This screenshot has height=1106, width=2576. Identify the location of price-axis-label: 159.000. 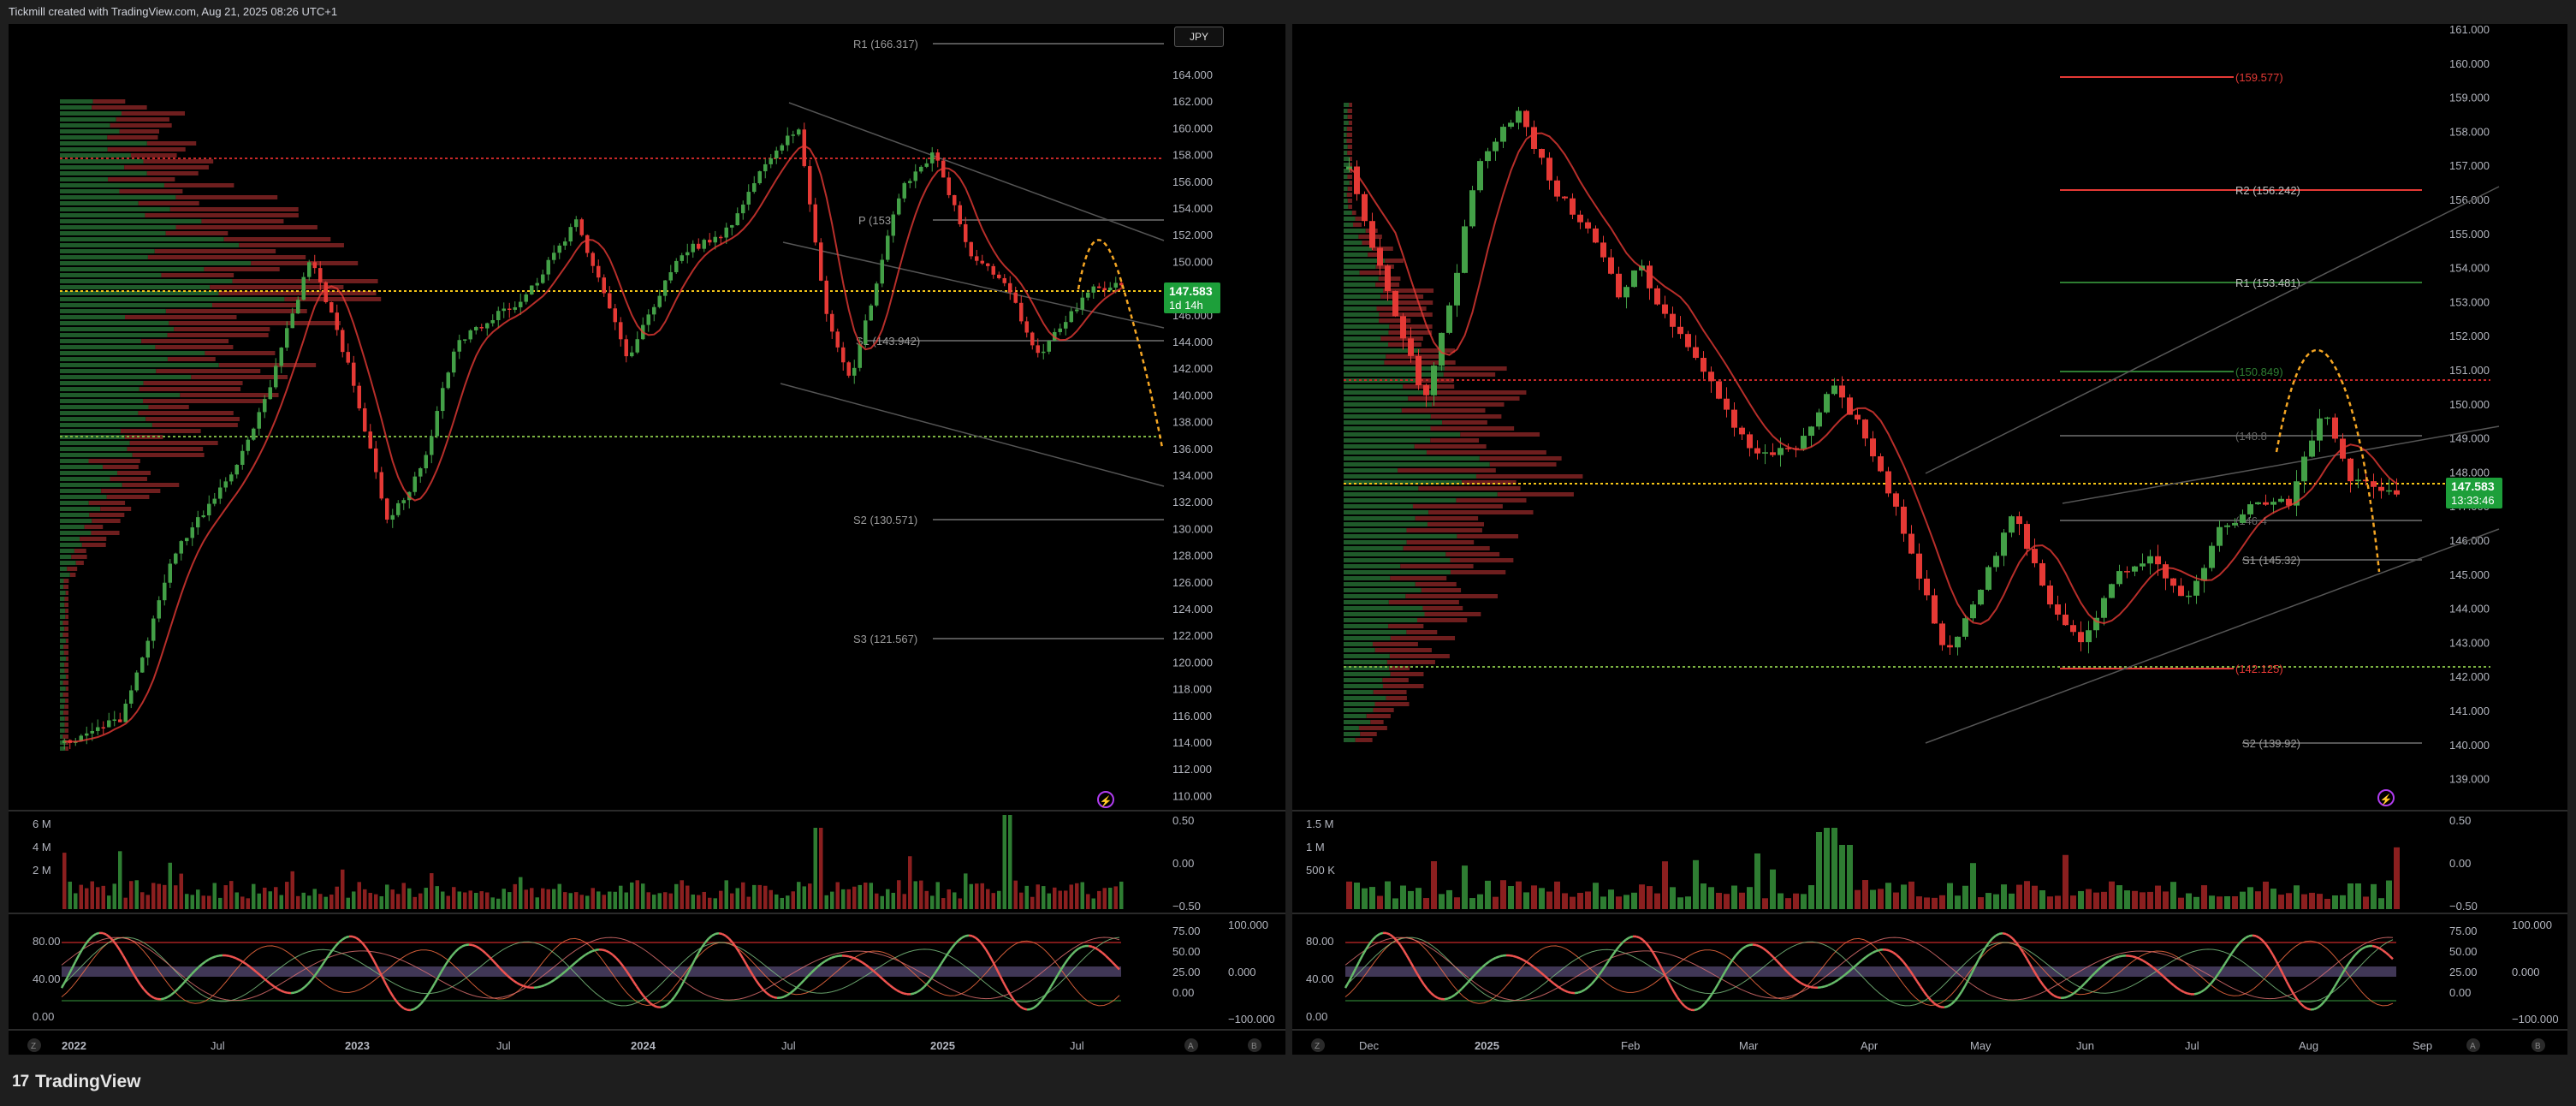
(2469, 98).